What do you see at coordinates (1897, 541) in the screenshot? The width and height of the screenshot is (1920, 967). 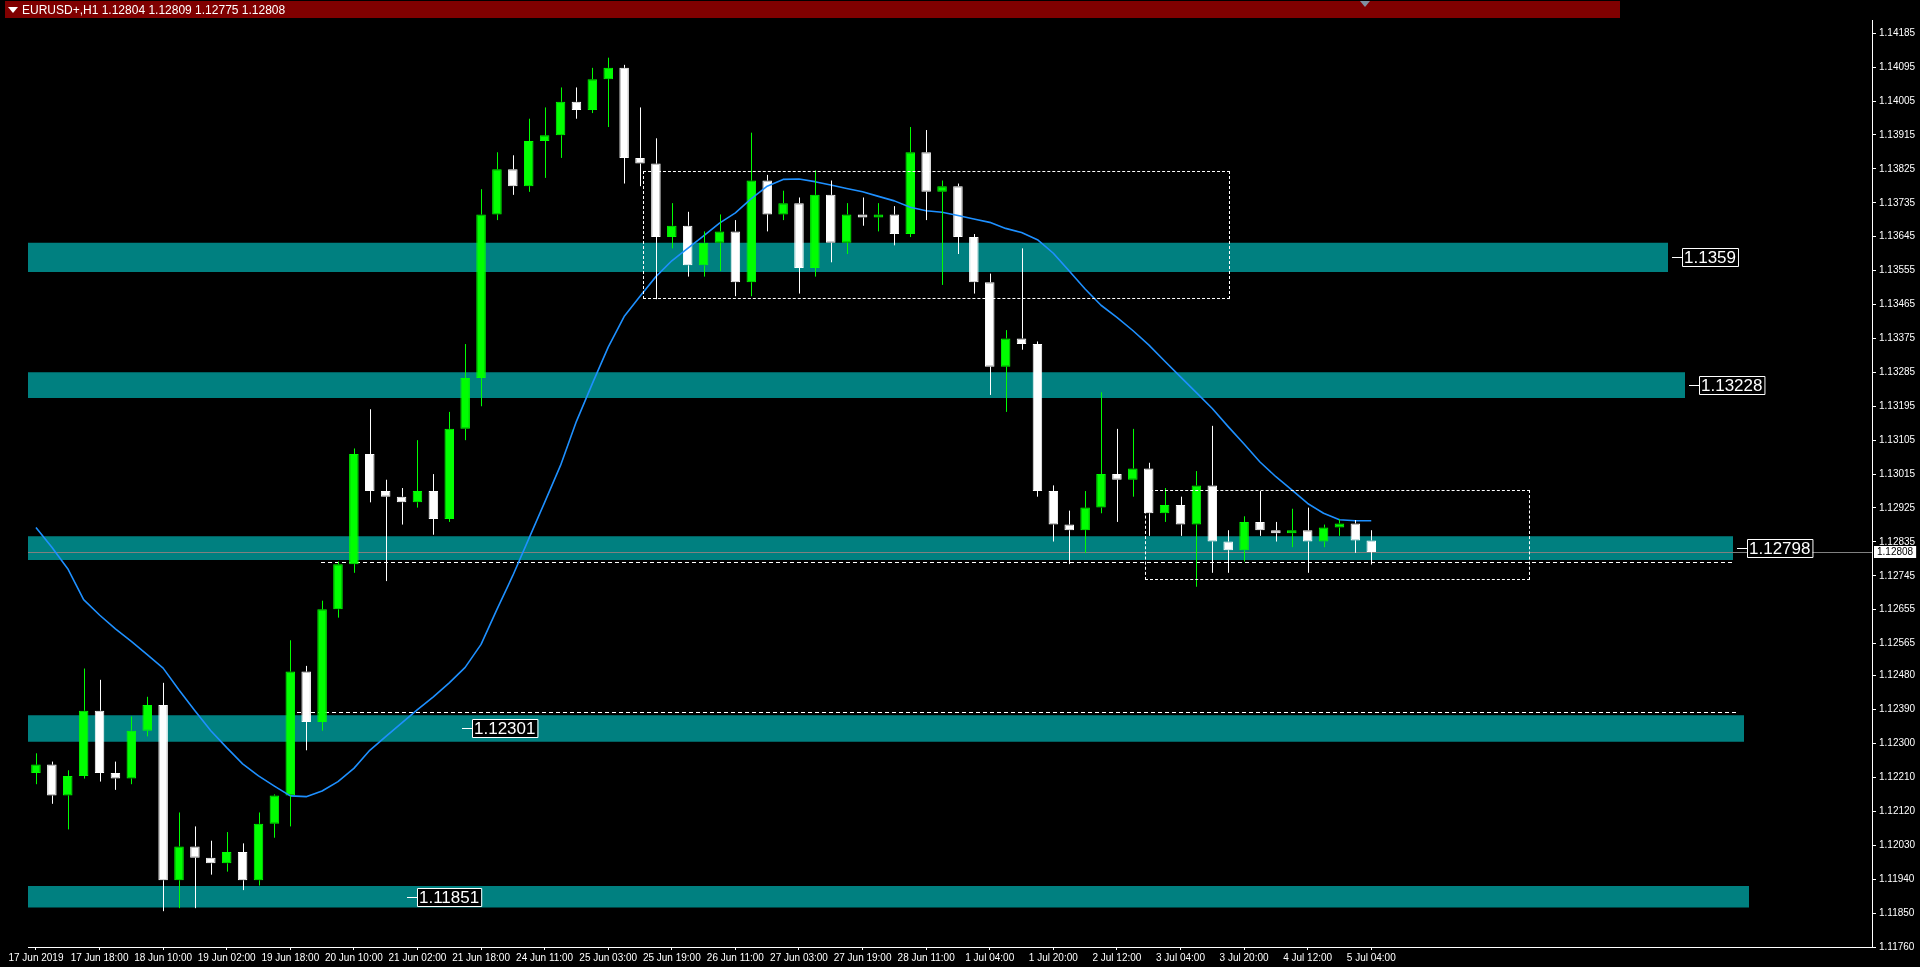 I see `y-tick-label: 1.12835` at bounding box center [1897, 541].